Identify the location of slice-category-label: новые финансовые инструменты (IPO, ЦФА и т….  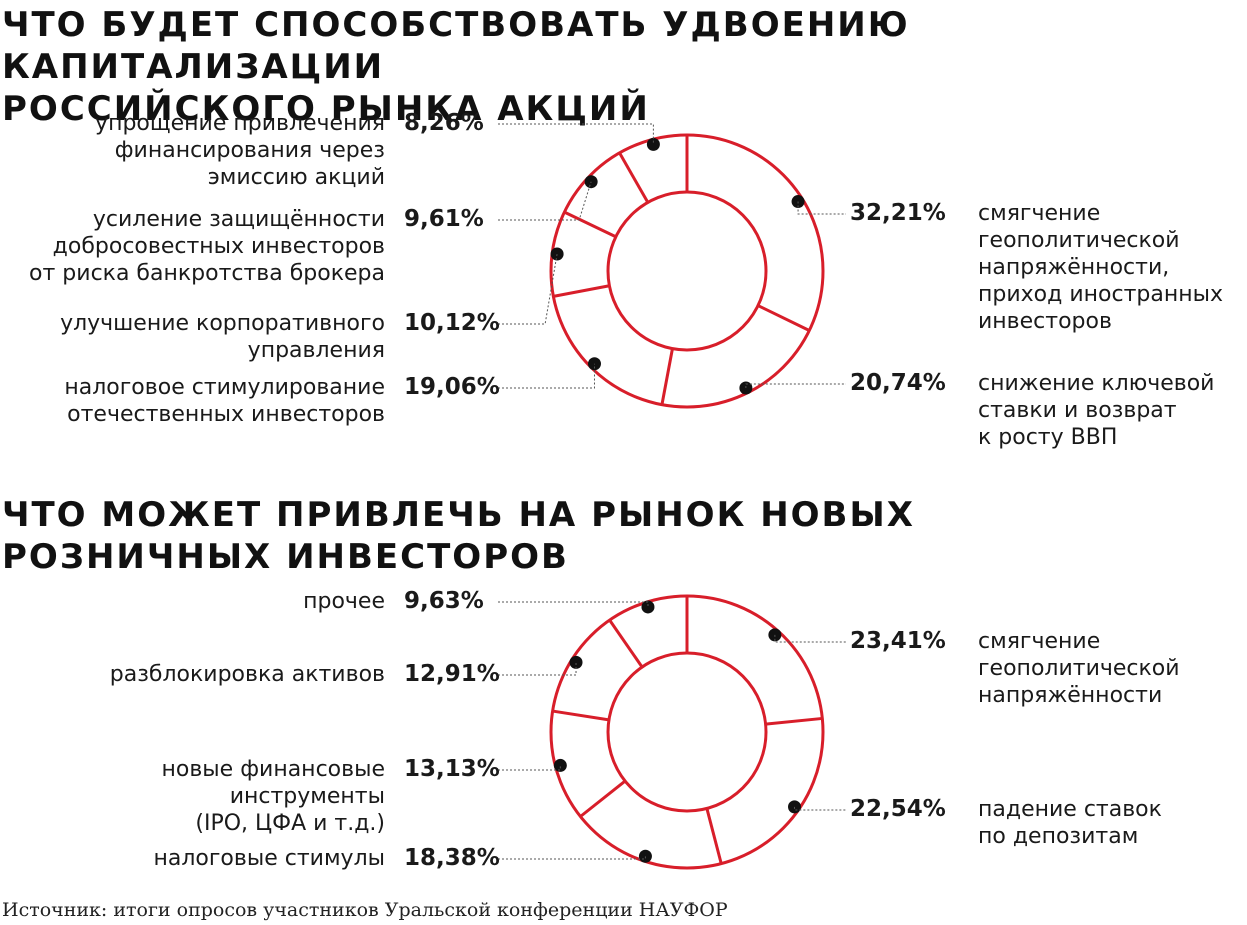
(274, 796).